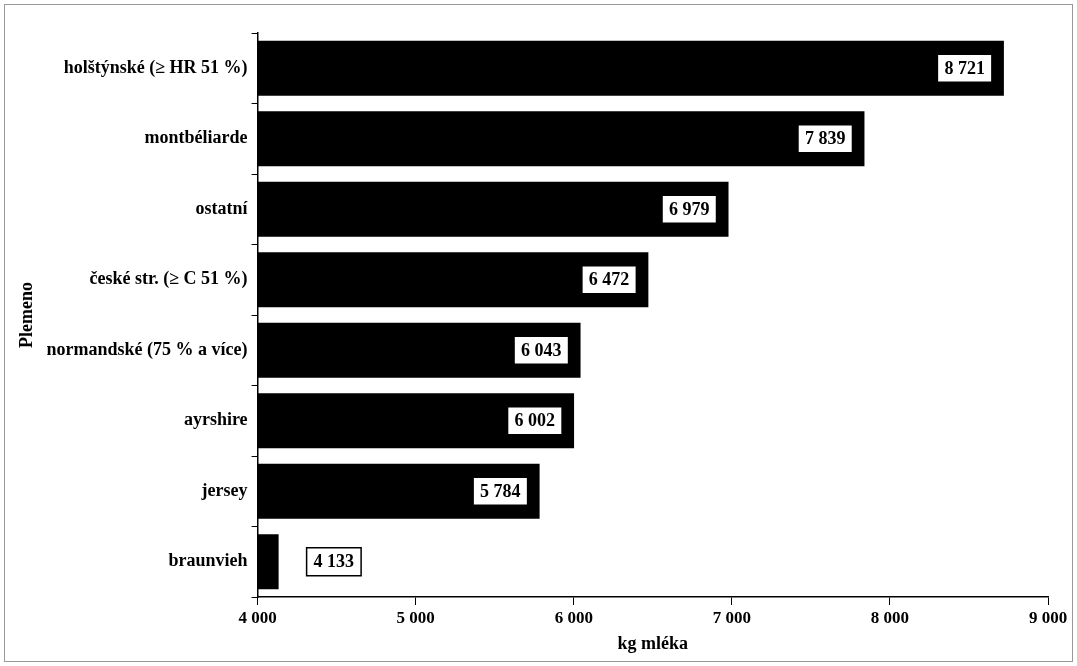 The height and width of the screenshot is (666, 1077). What do you see at coordinates (208, 560) in the screenshot?
I see `y-tick-label: braunvieh` at bounding box center [208, 560].